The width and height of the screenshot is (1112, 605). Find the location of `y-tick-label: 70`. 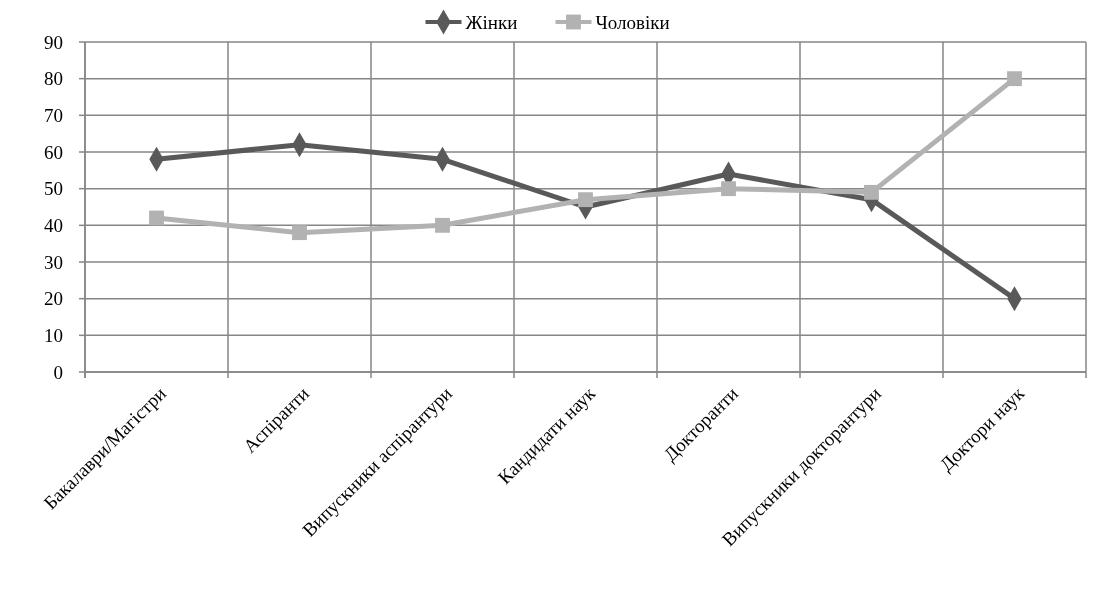

y-tick-label: 70 is located at coordinates (53, 115).